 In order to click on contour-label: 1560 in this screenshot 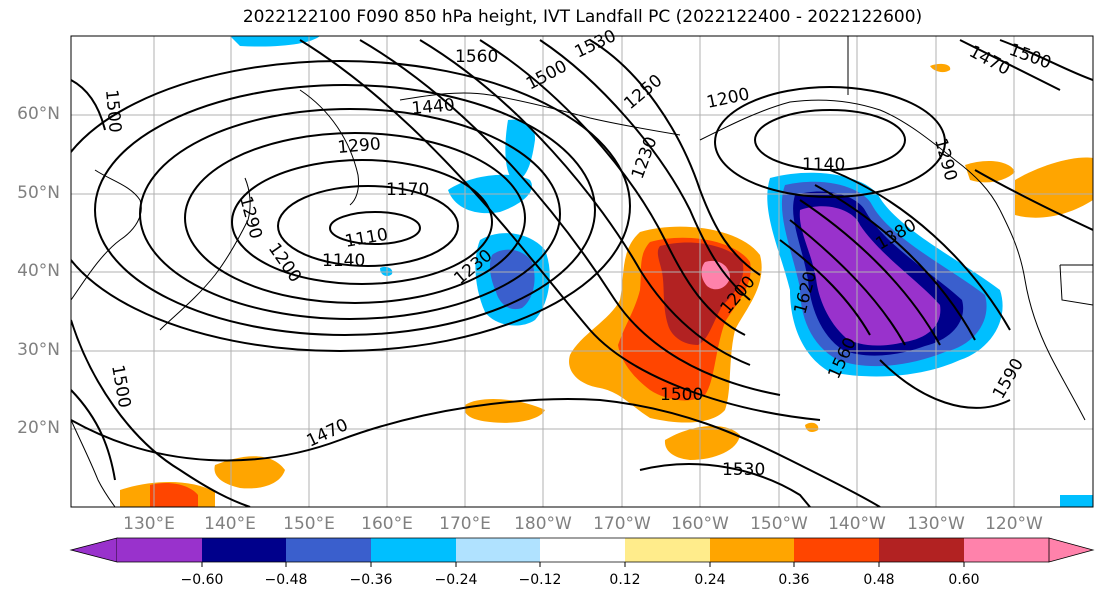, I will do `click(476, 57)`.